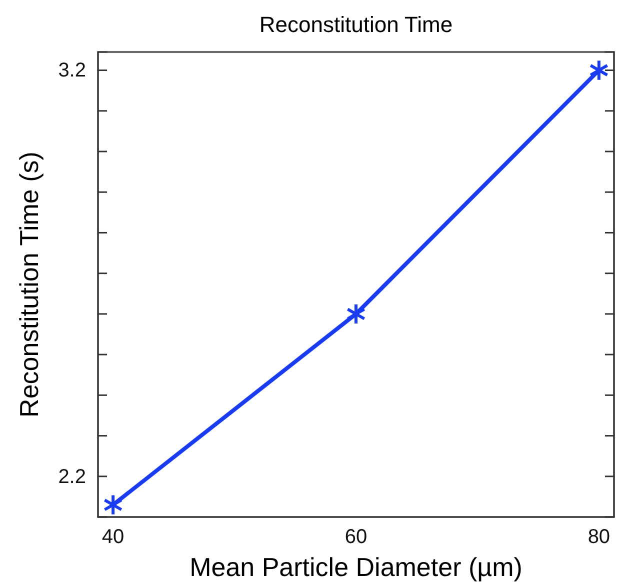 The width and height of the screenshot is (622, 582). I want to click on x-tick-label: 80, so click(599, 537).